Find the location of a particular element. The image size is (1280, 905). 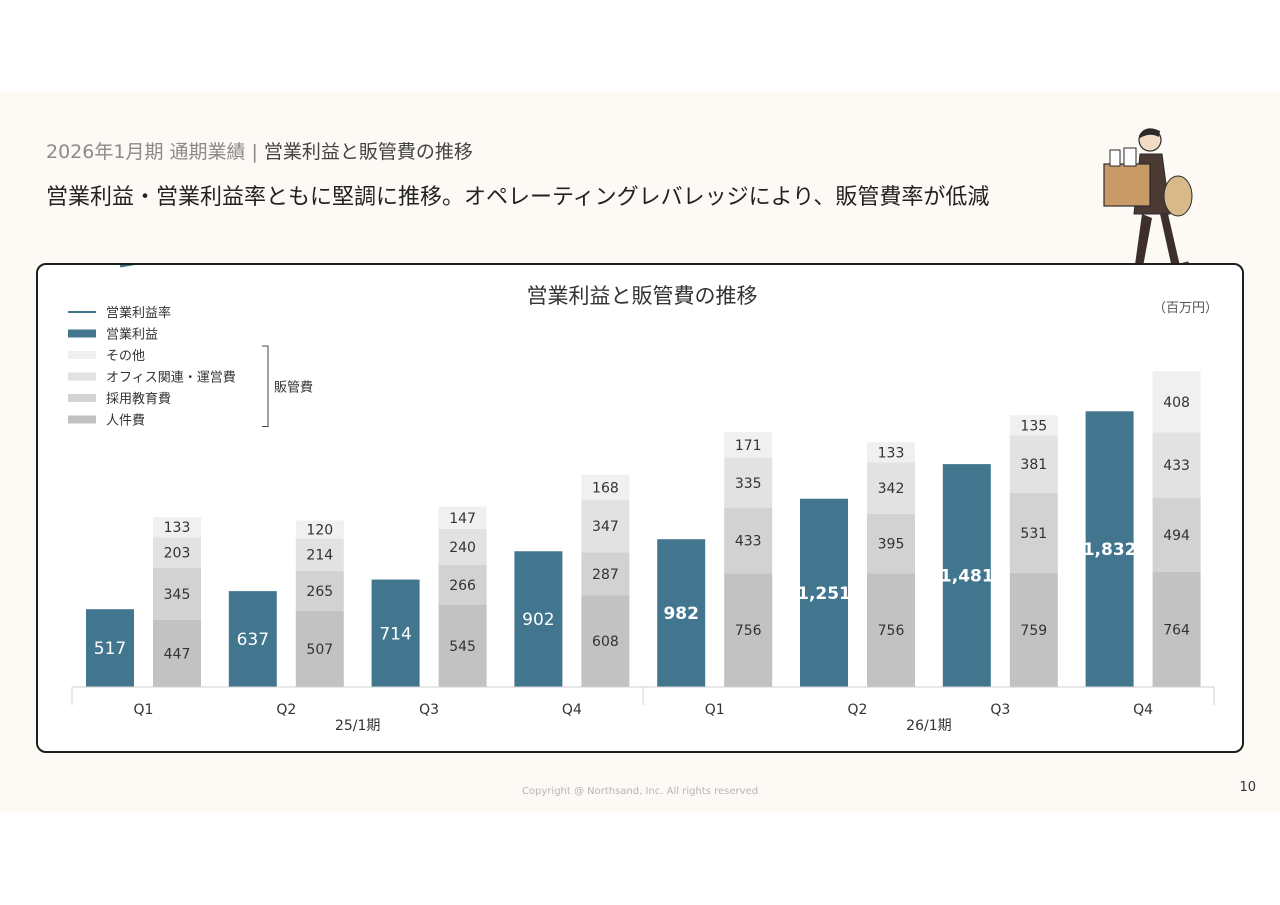

sga-value-label: 395 is located at coordinates (891, 544).